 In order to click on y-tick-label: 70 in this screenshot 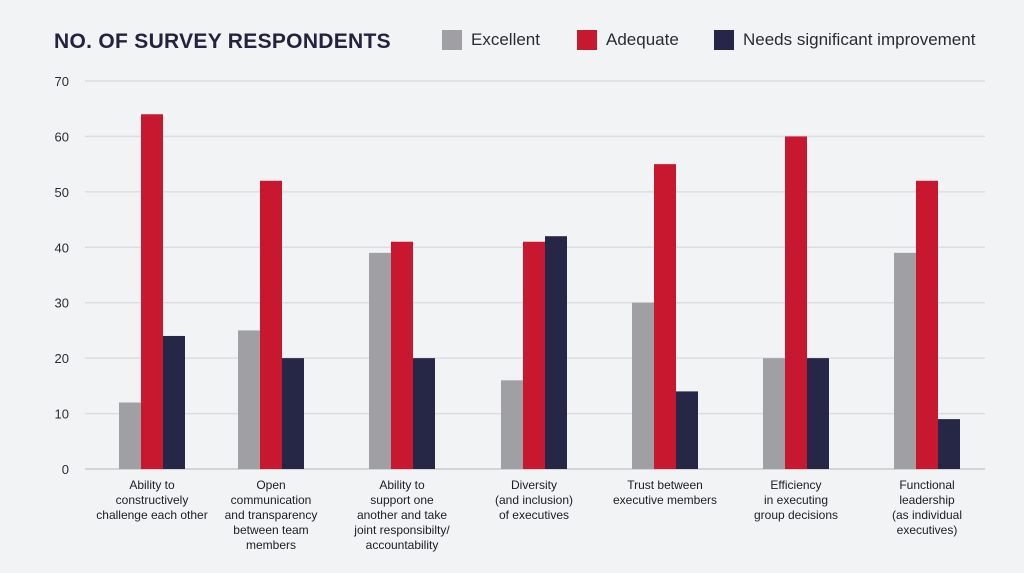, I will do `click(62, 81)`.